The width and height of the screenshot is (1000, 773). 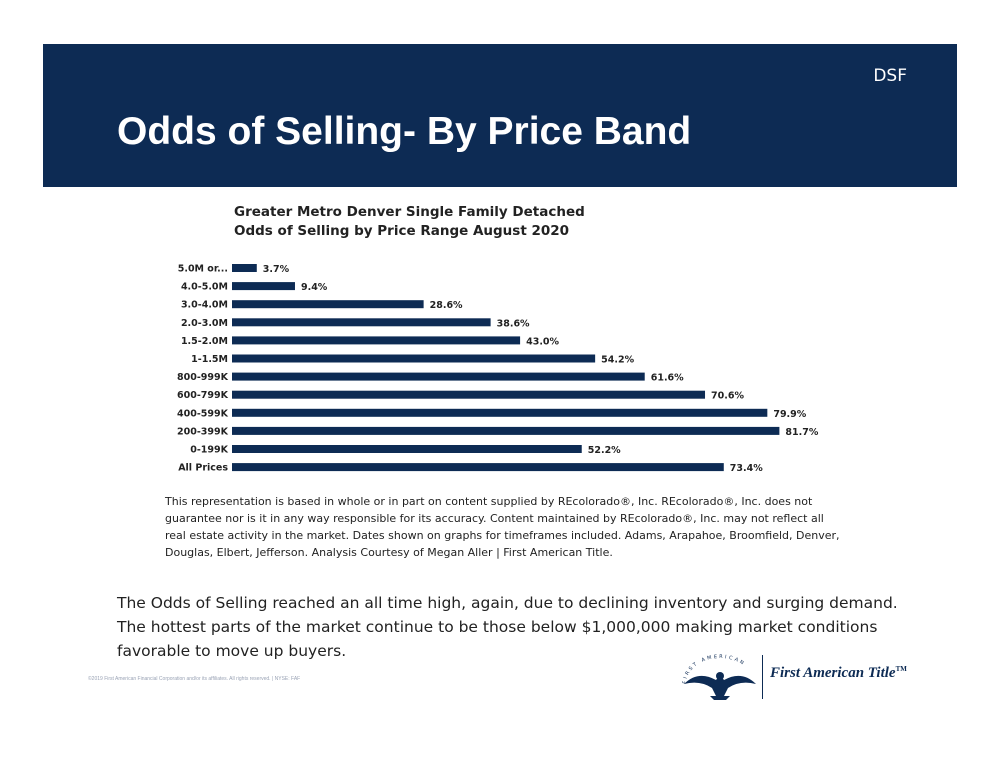 What do you see at coordinates (203, 395) in the screenshot?
I see `category-label: 600-799K` at bounding box center [203, 395].